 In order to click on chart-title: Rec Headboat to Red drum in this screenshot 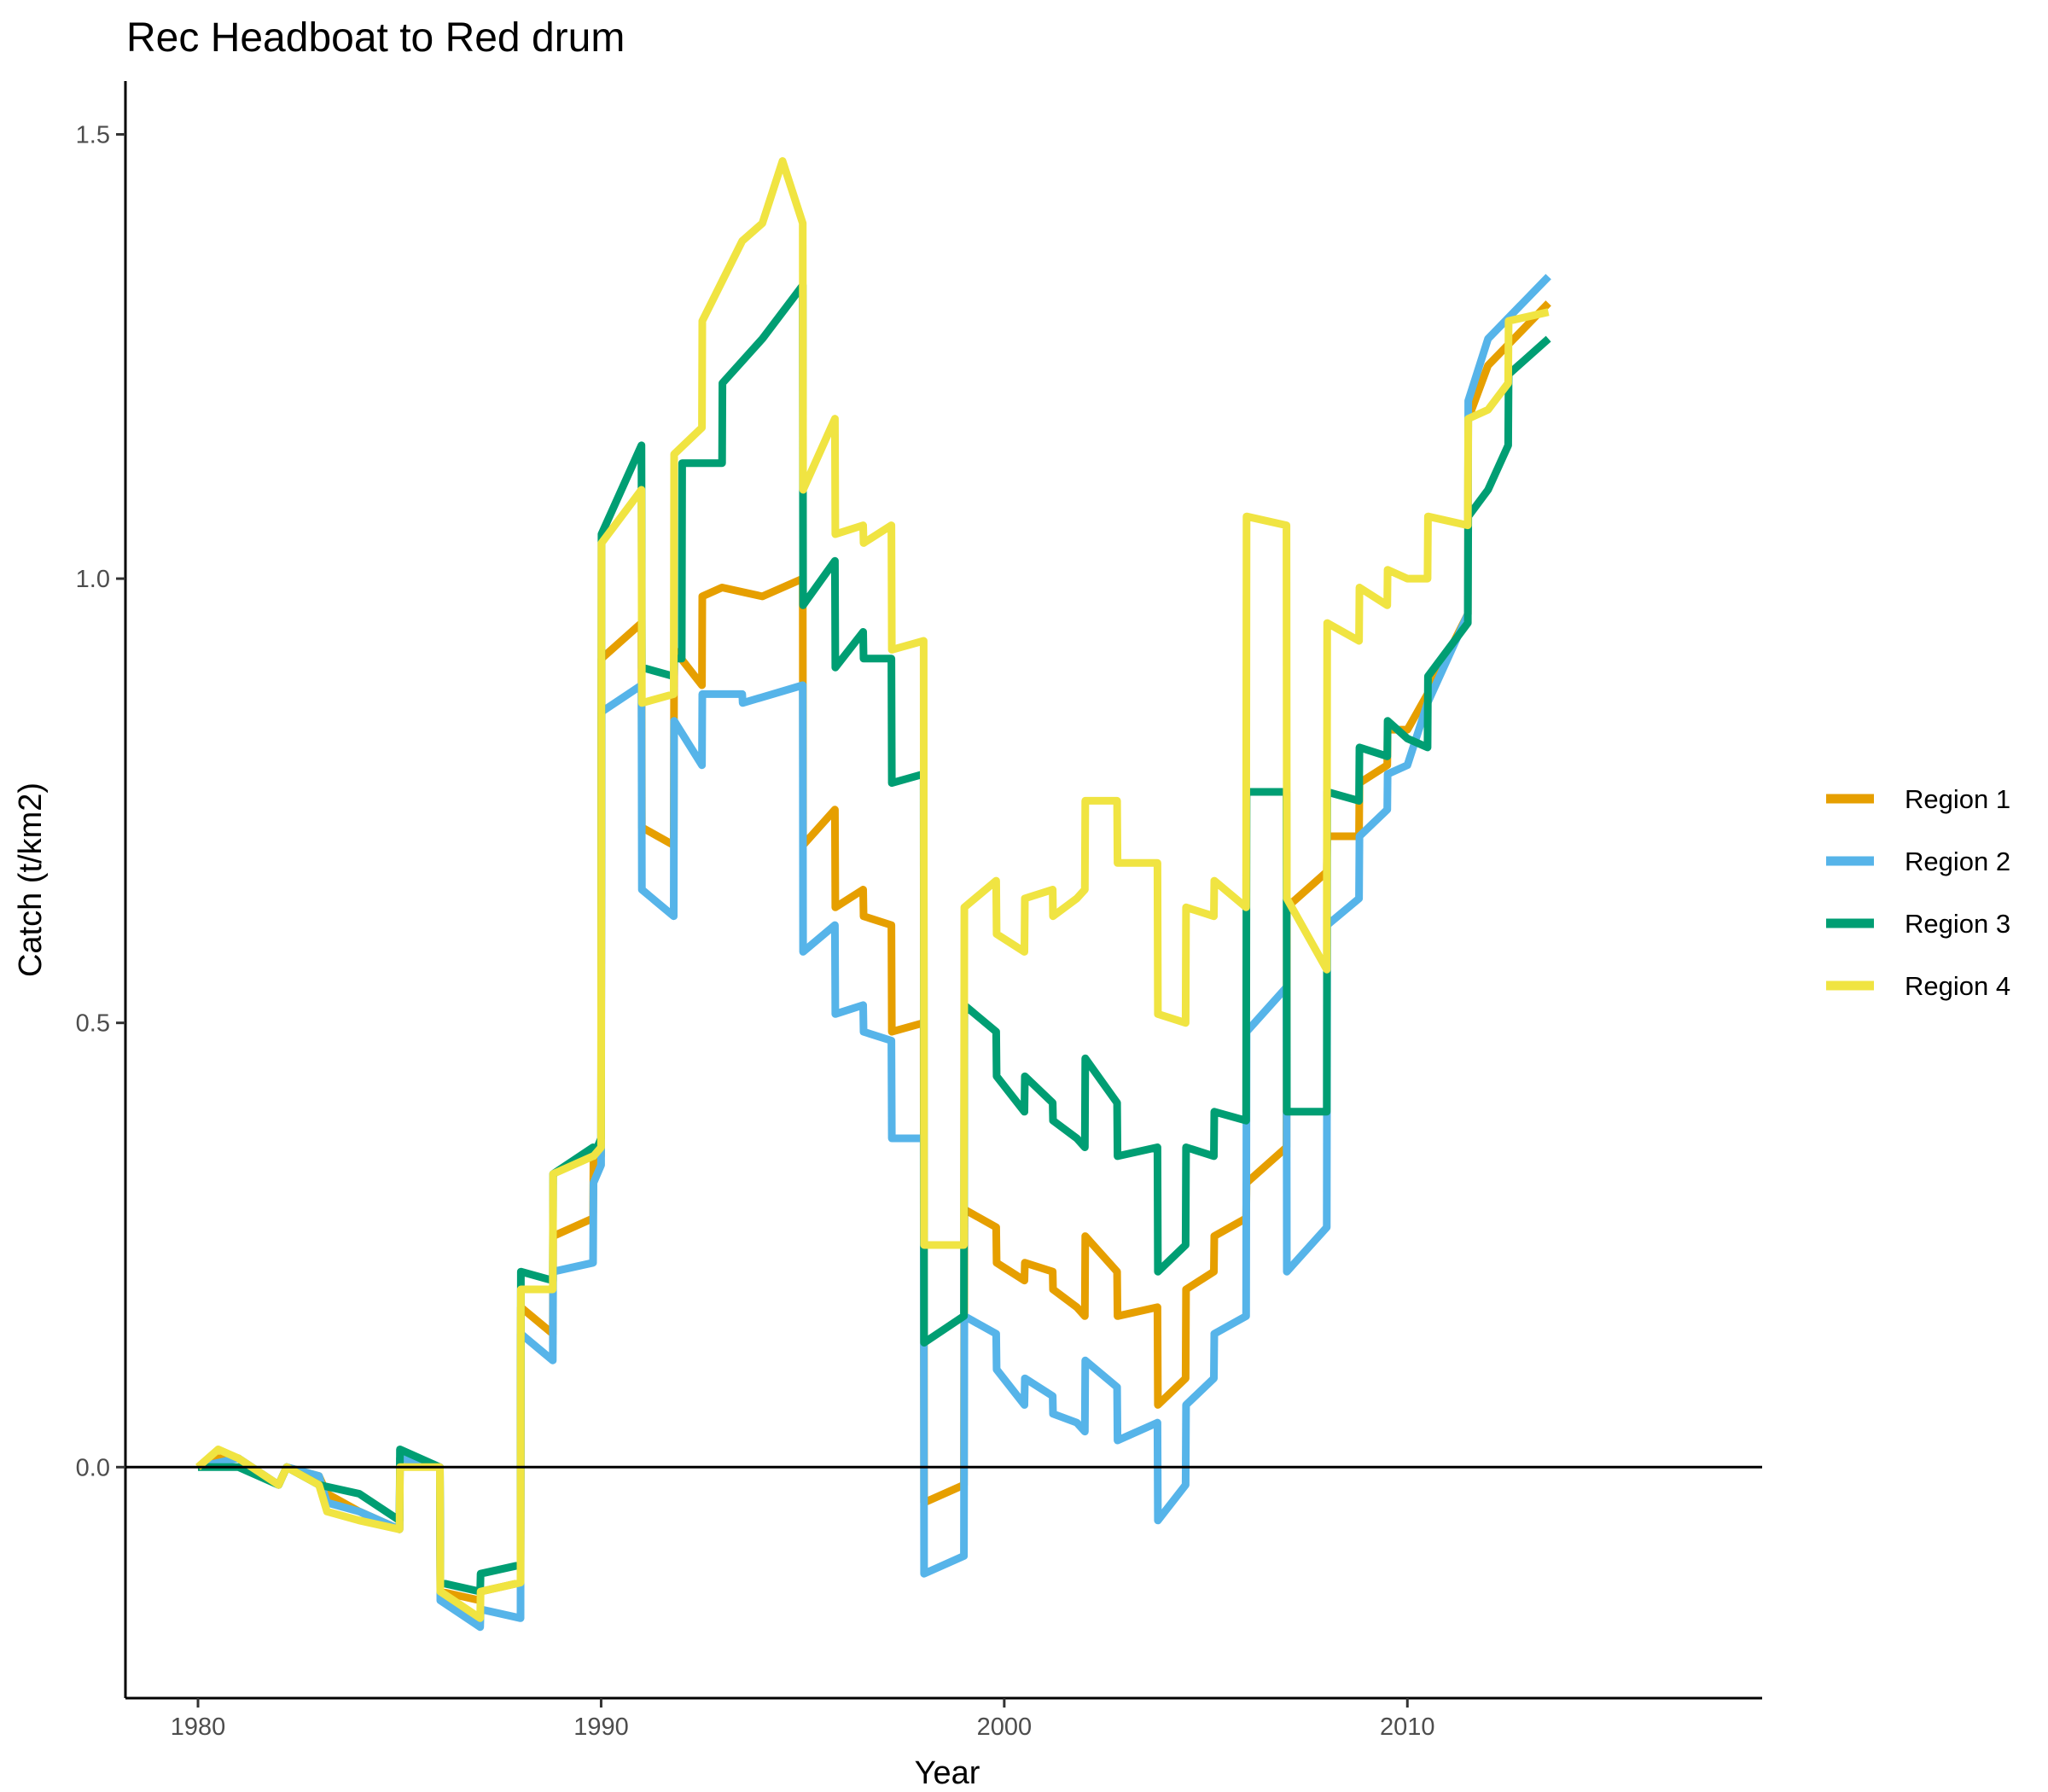, I will do `click(375, 38)`.